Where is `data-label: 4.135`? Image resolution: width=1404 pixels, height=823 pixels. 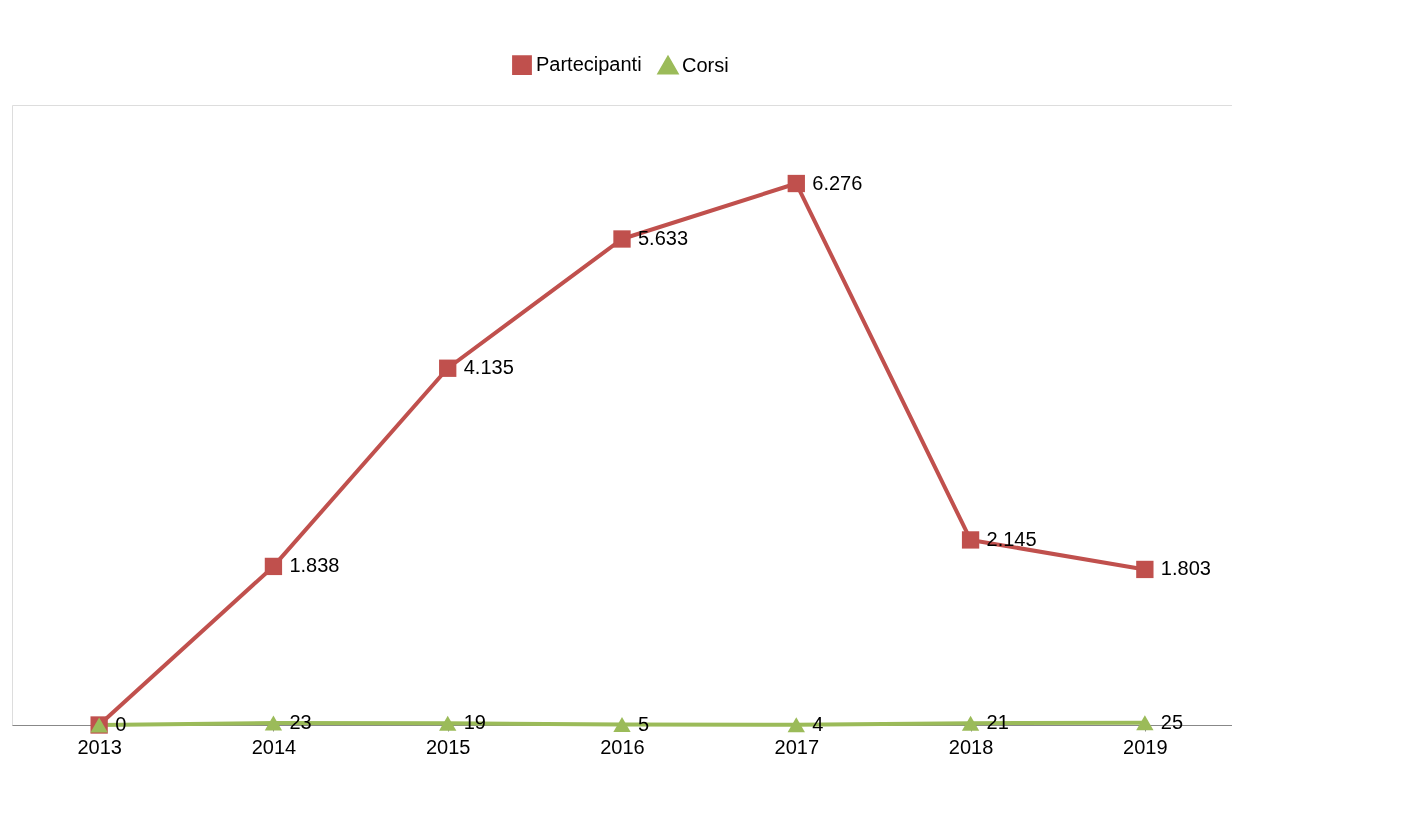 data-label: 4.135 is located at coordinates (488, 367).